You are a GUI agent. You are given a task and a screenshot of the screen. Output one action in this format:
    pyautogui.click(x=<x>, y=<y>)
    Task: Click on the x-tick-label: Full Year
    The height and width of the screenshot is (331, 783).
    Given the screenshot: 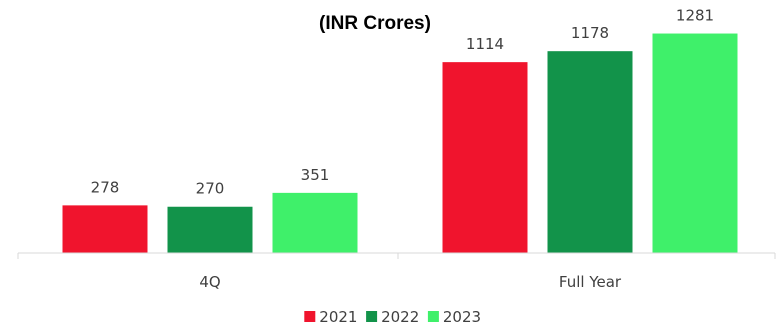 What is the action you would take?
    pyautogui.click(x=590, y=282)
    